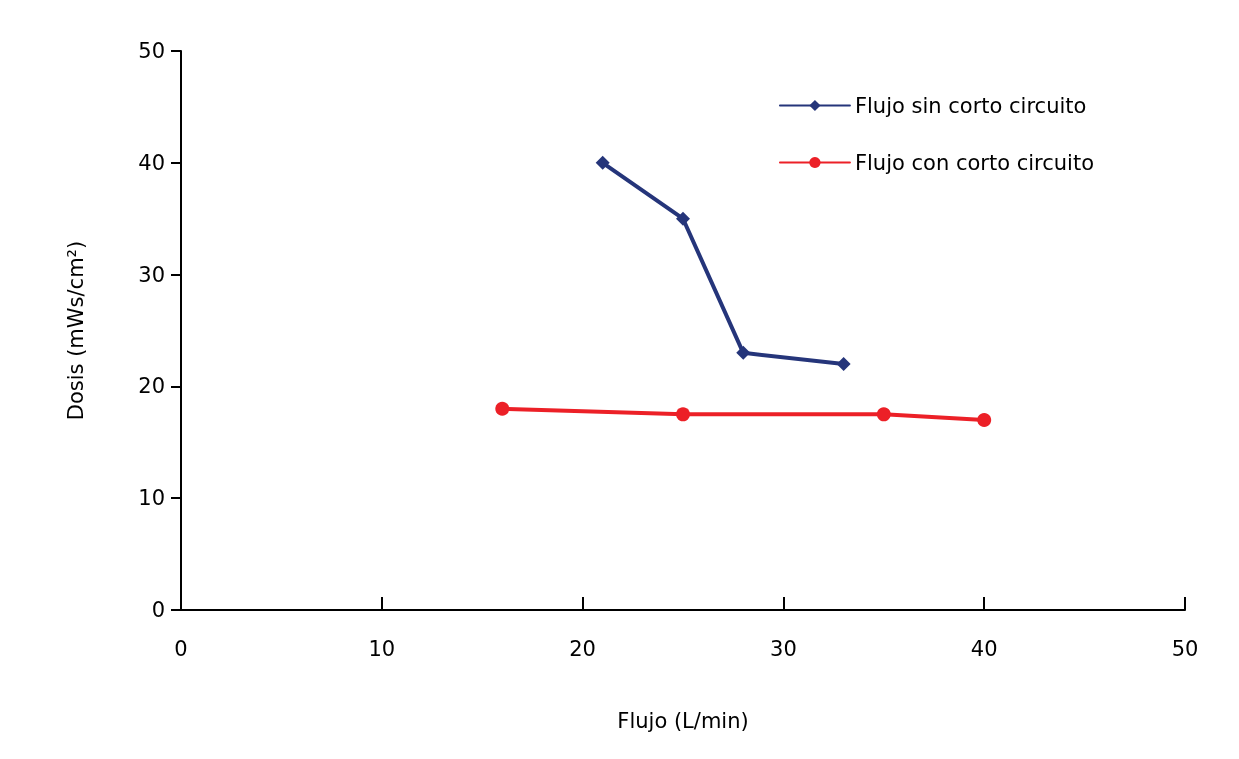 The image size is (1239, 759). What do you see at coordinates (783, 648) in the screenshot?
I see `x-tick-label: 30` at bounding box center [783, 648].